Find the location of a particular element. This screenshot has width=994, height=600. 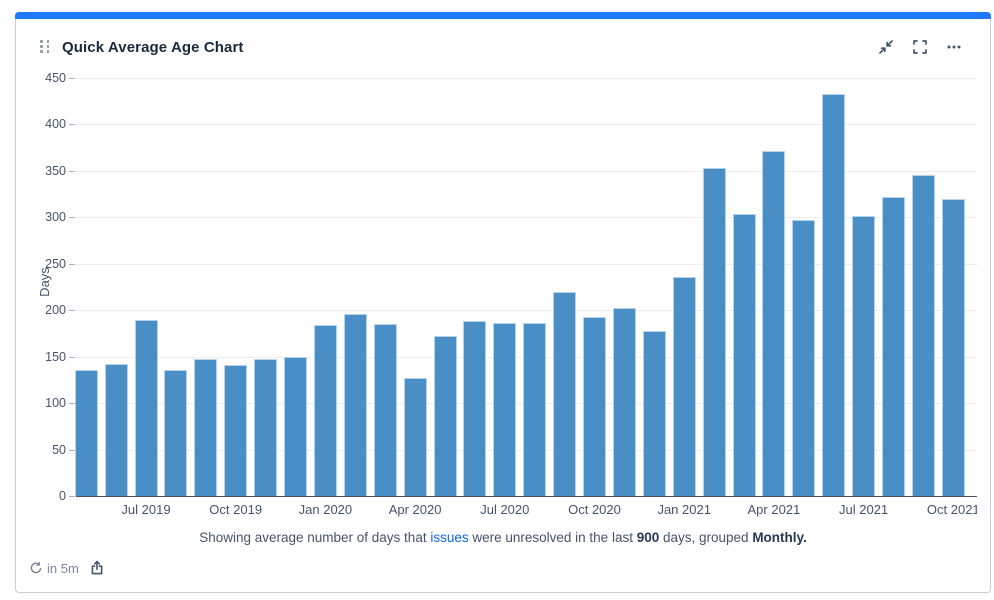

y-tick-label: 0 is located at coordinates (62, 496).